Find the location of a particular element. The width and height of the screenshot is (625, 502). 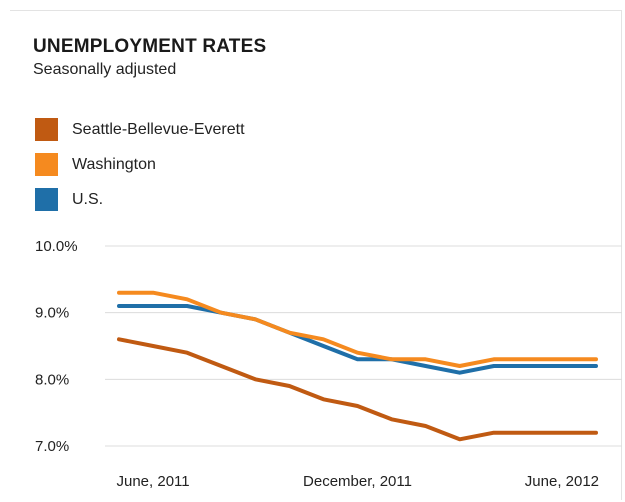

legend-item-us: U.S. is located at coordinates (140, 199).